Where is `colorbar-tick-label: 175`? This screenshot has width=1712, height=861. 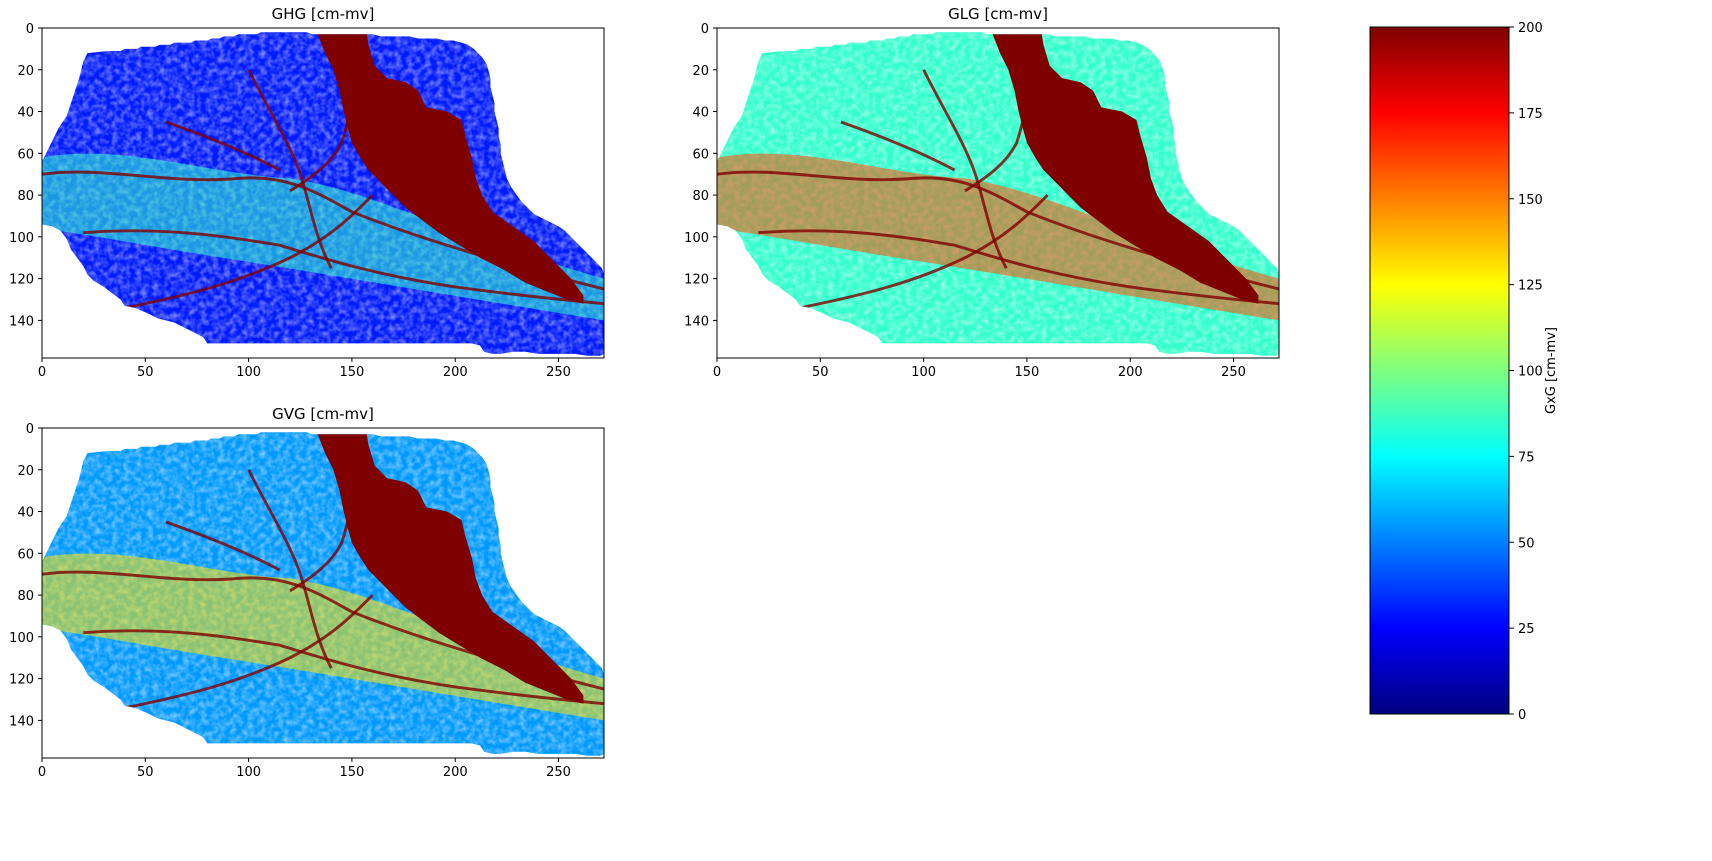
colorbar-tick-label: 175 is located at coordinates (1530, 114).